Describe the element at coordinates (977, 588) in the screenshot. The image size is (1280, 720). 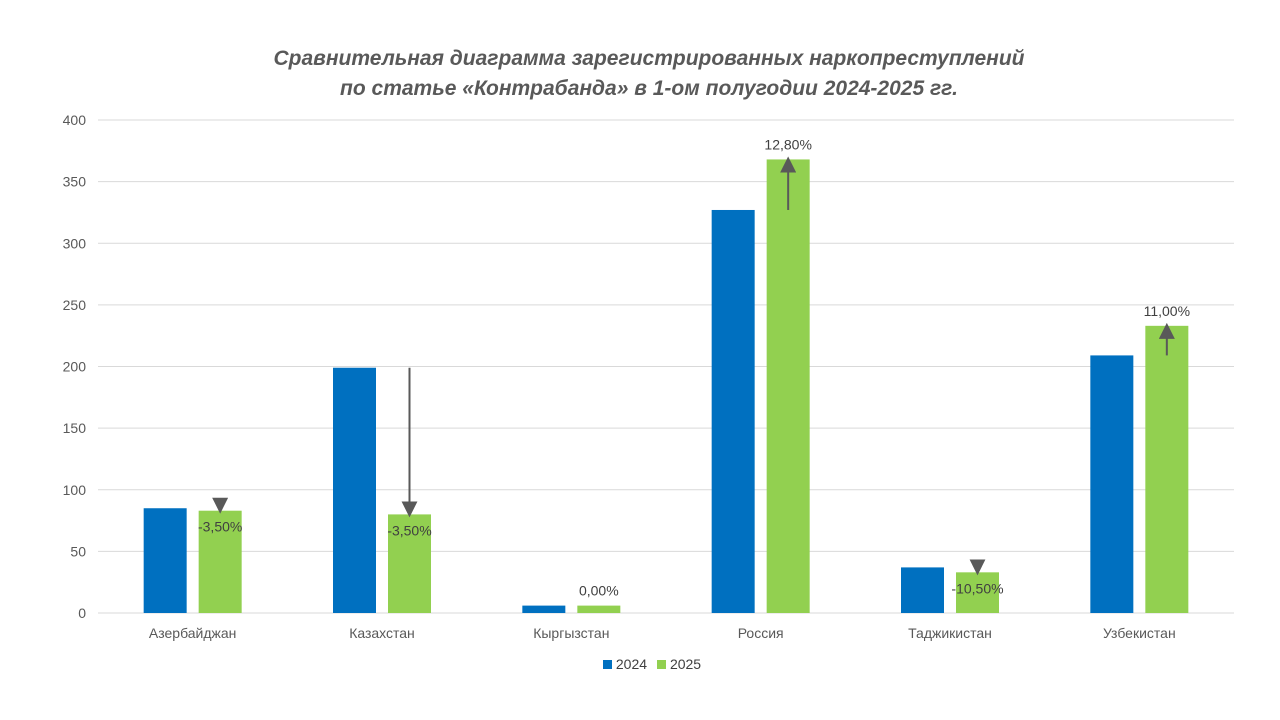
I see `change-label: -10,50%` at that location.